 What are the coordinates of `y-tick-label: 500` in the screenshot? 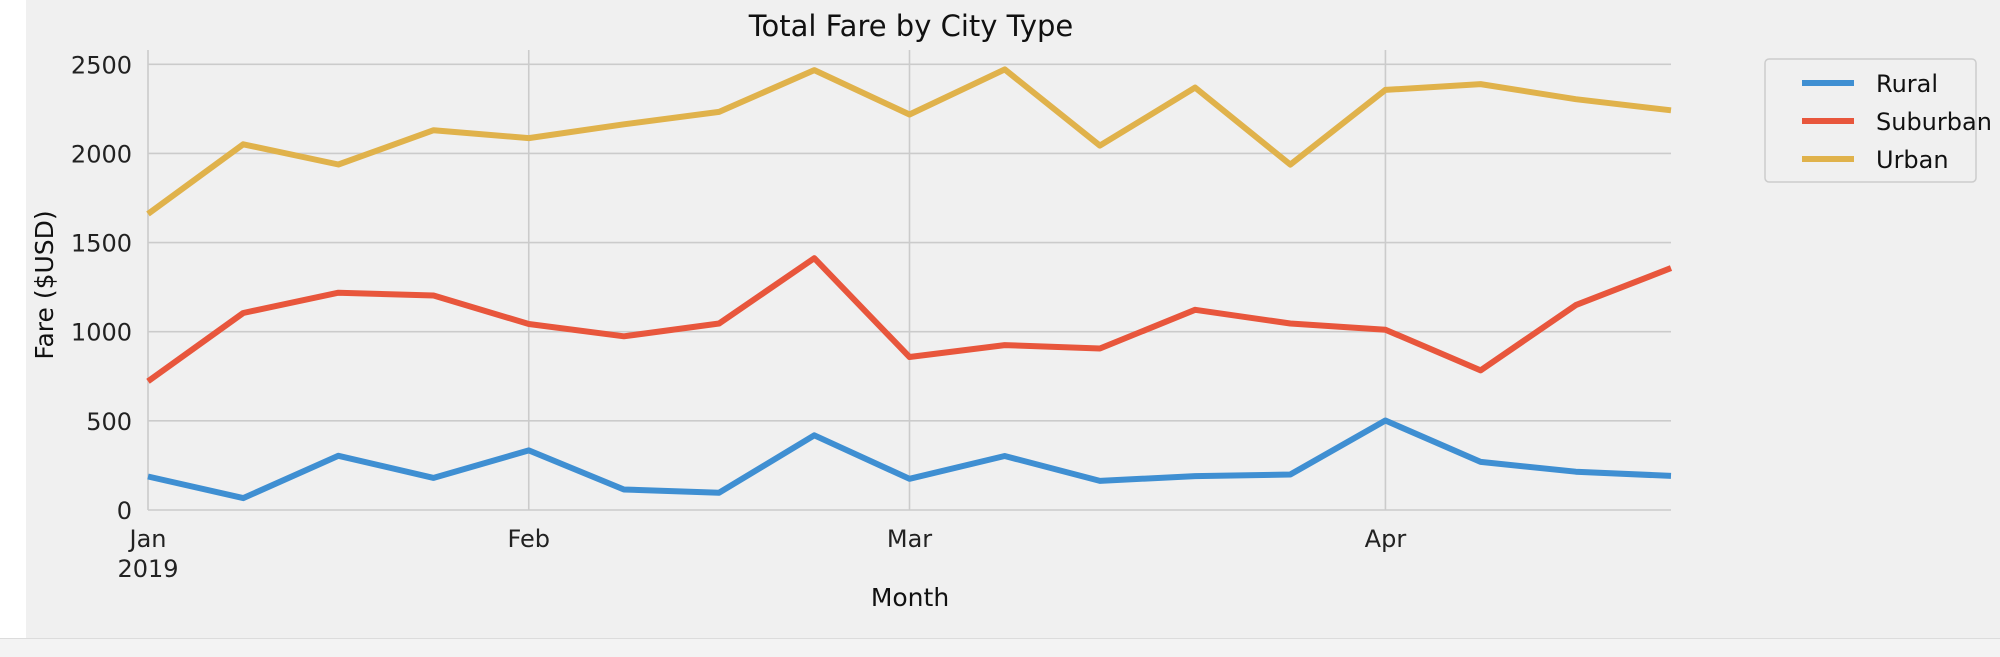 It's located at (109, 422).